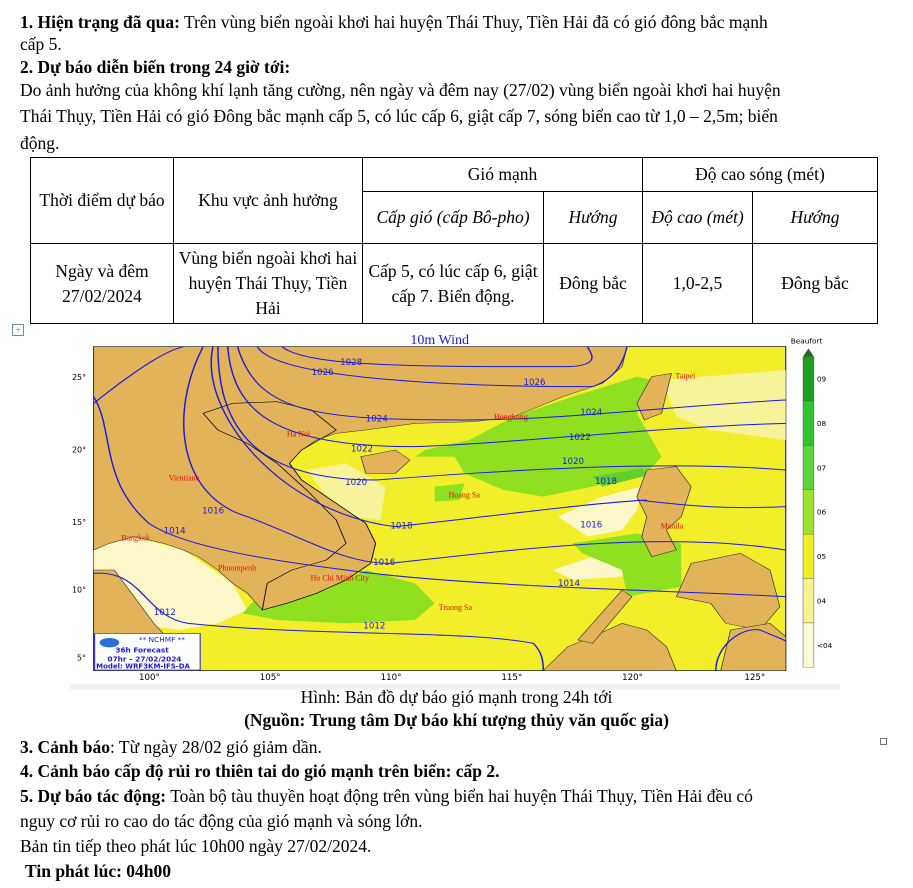  Describe the element at coordinates (237, 568) in the screenshot. I see `city-phnompenh: Phnompenh` at that location.